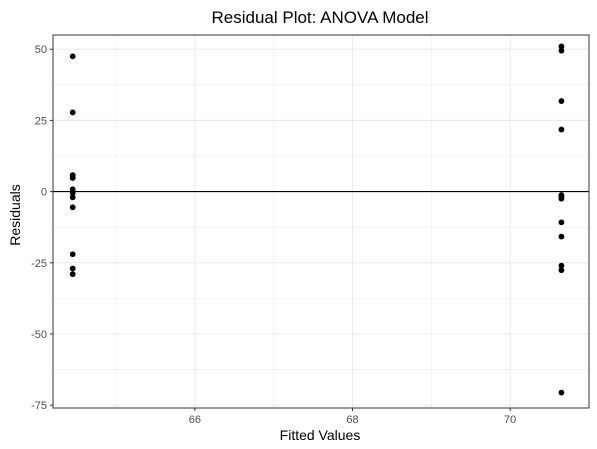 Image resolution: width=597 pixels, height=449 pixels. I want to click on x-axis-ticks: 66 68 70, so click(352, 417).